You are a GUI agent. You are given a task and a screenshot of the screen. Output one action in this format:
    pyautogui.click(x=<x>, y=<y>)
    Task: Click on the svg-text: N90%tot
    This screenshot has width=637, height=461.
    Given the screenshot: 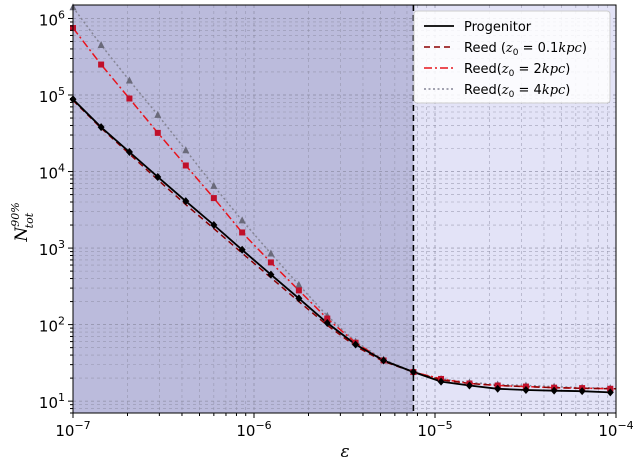 What is the action you would take?
    pyautogui.click(x=22, y=222)
    